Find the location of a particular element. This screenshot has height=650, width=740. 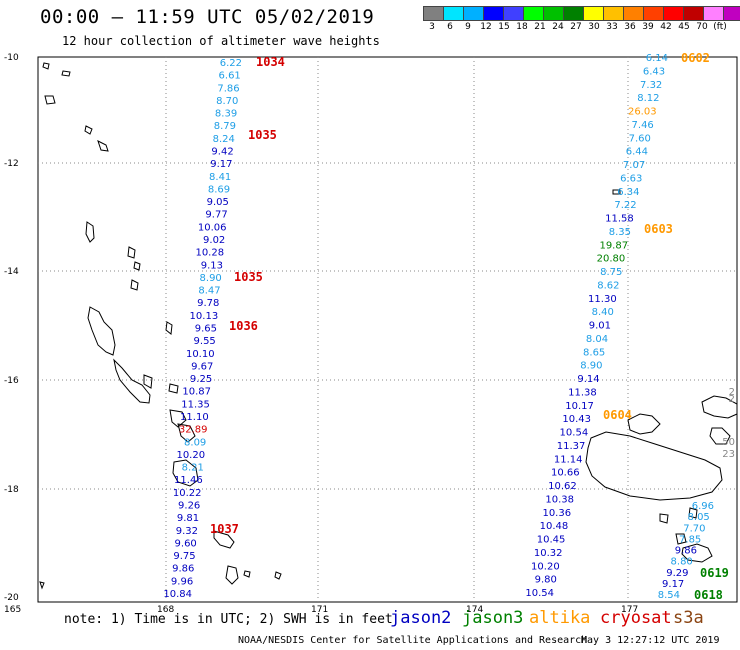

track-value-left: 8.47 is located at coordinates (209, 291).